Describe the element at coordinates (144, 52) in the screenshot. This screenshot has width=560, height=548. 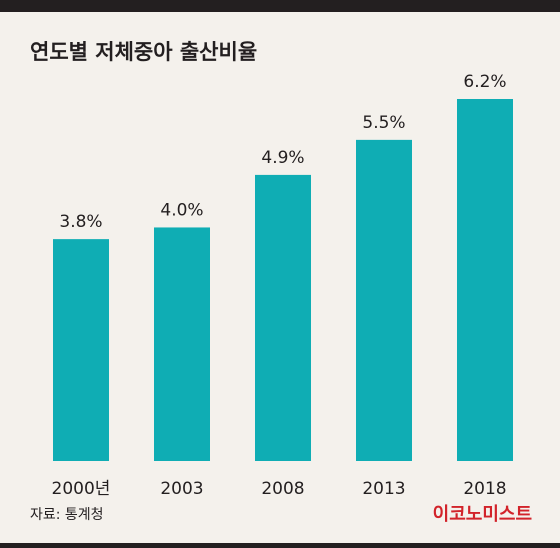
I see `chart-title: 연도별 저체중아 출산비율` at that location.